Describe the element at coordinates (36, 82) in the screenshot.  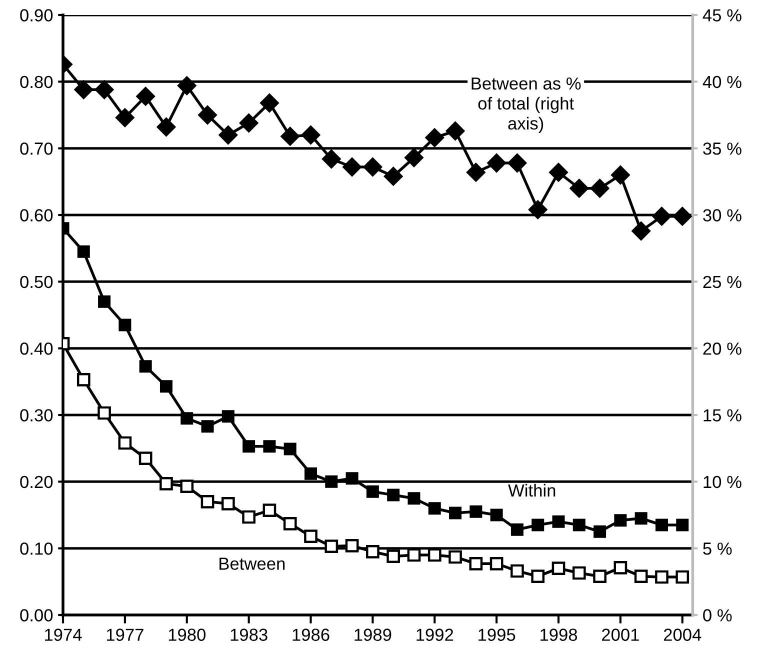
I see `y-tick-label: 0.80` at that location.